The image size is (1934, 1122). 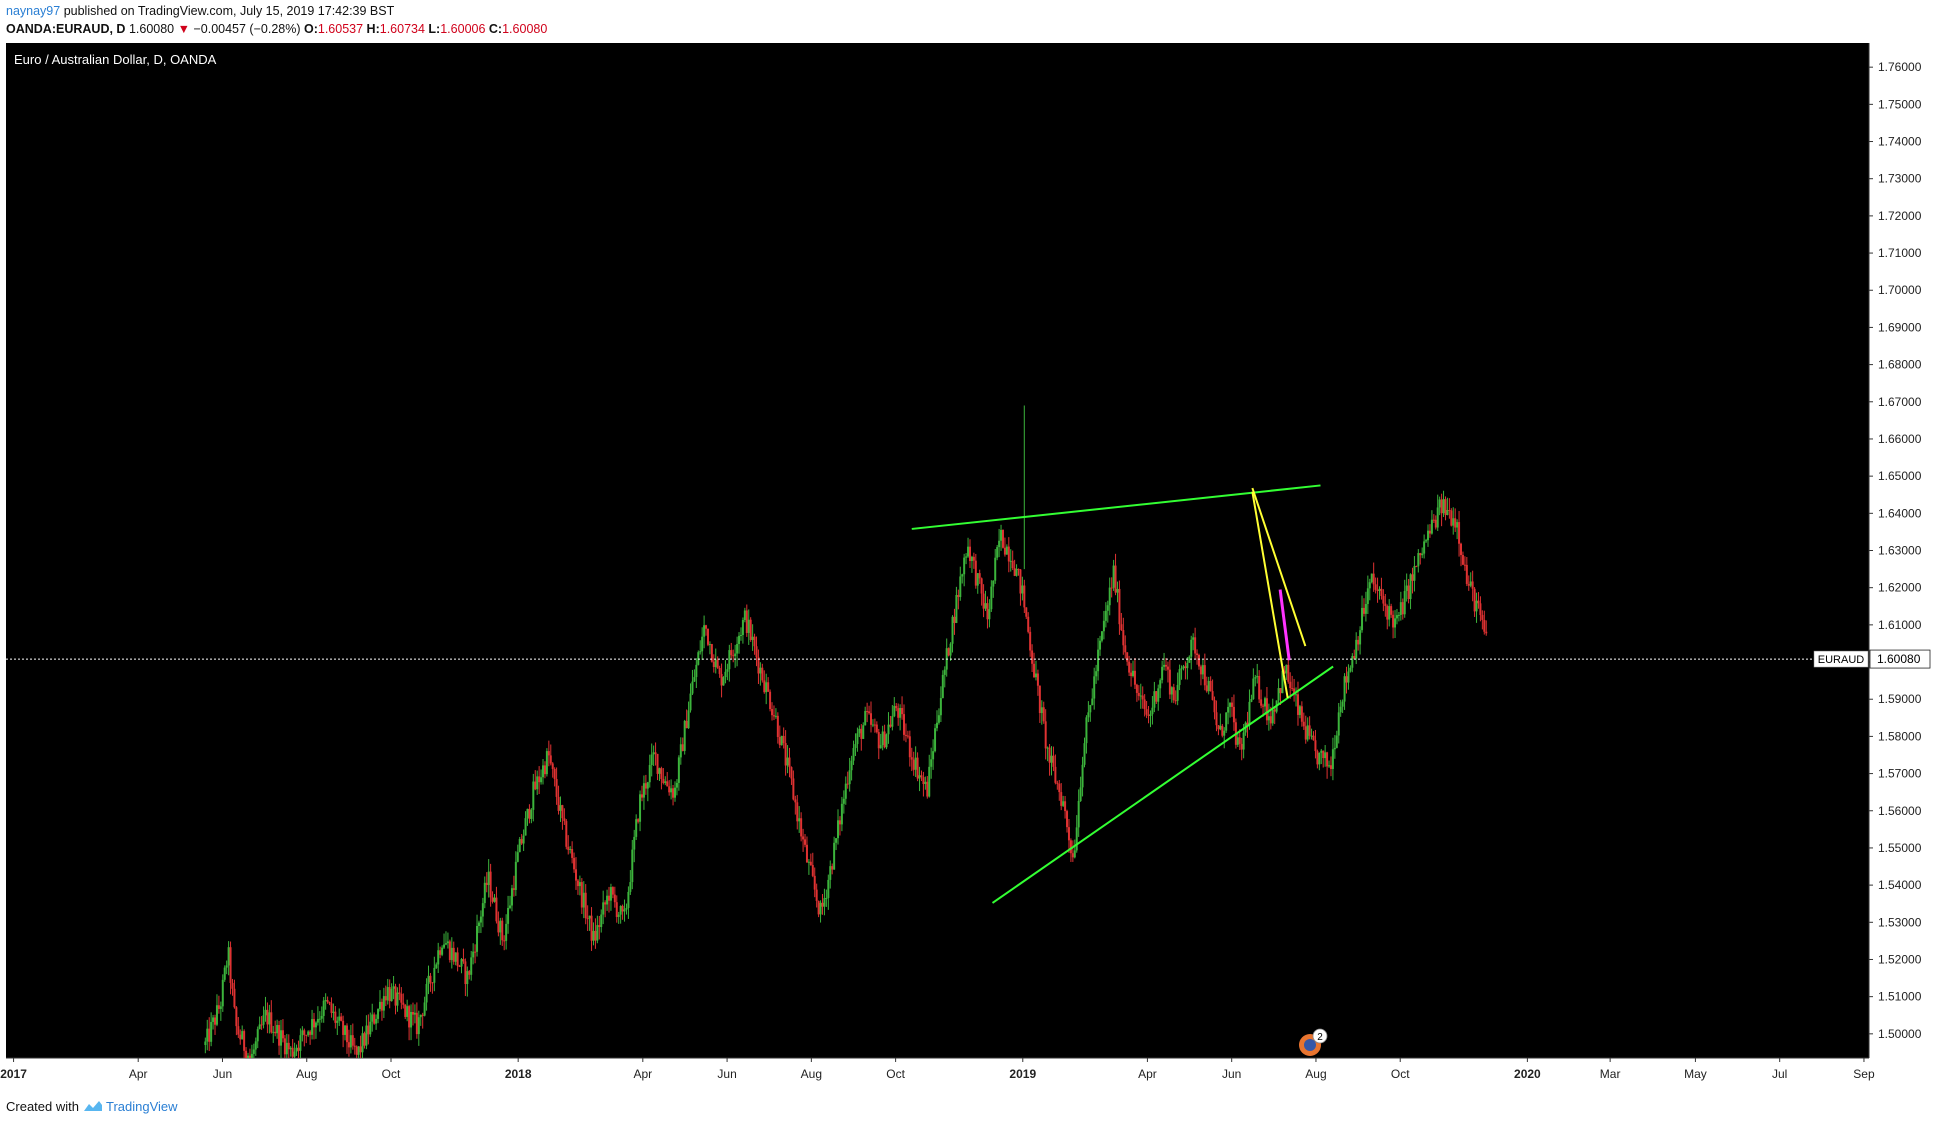 I want to click on time-tick-label: Jun, so click(x=222, y=1074).